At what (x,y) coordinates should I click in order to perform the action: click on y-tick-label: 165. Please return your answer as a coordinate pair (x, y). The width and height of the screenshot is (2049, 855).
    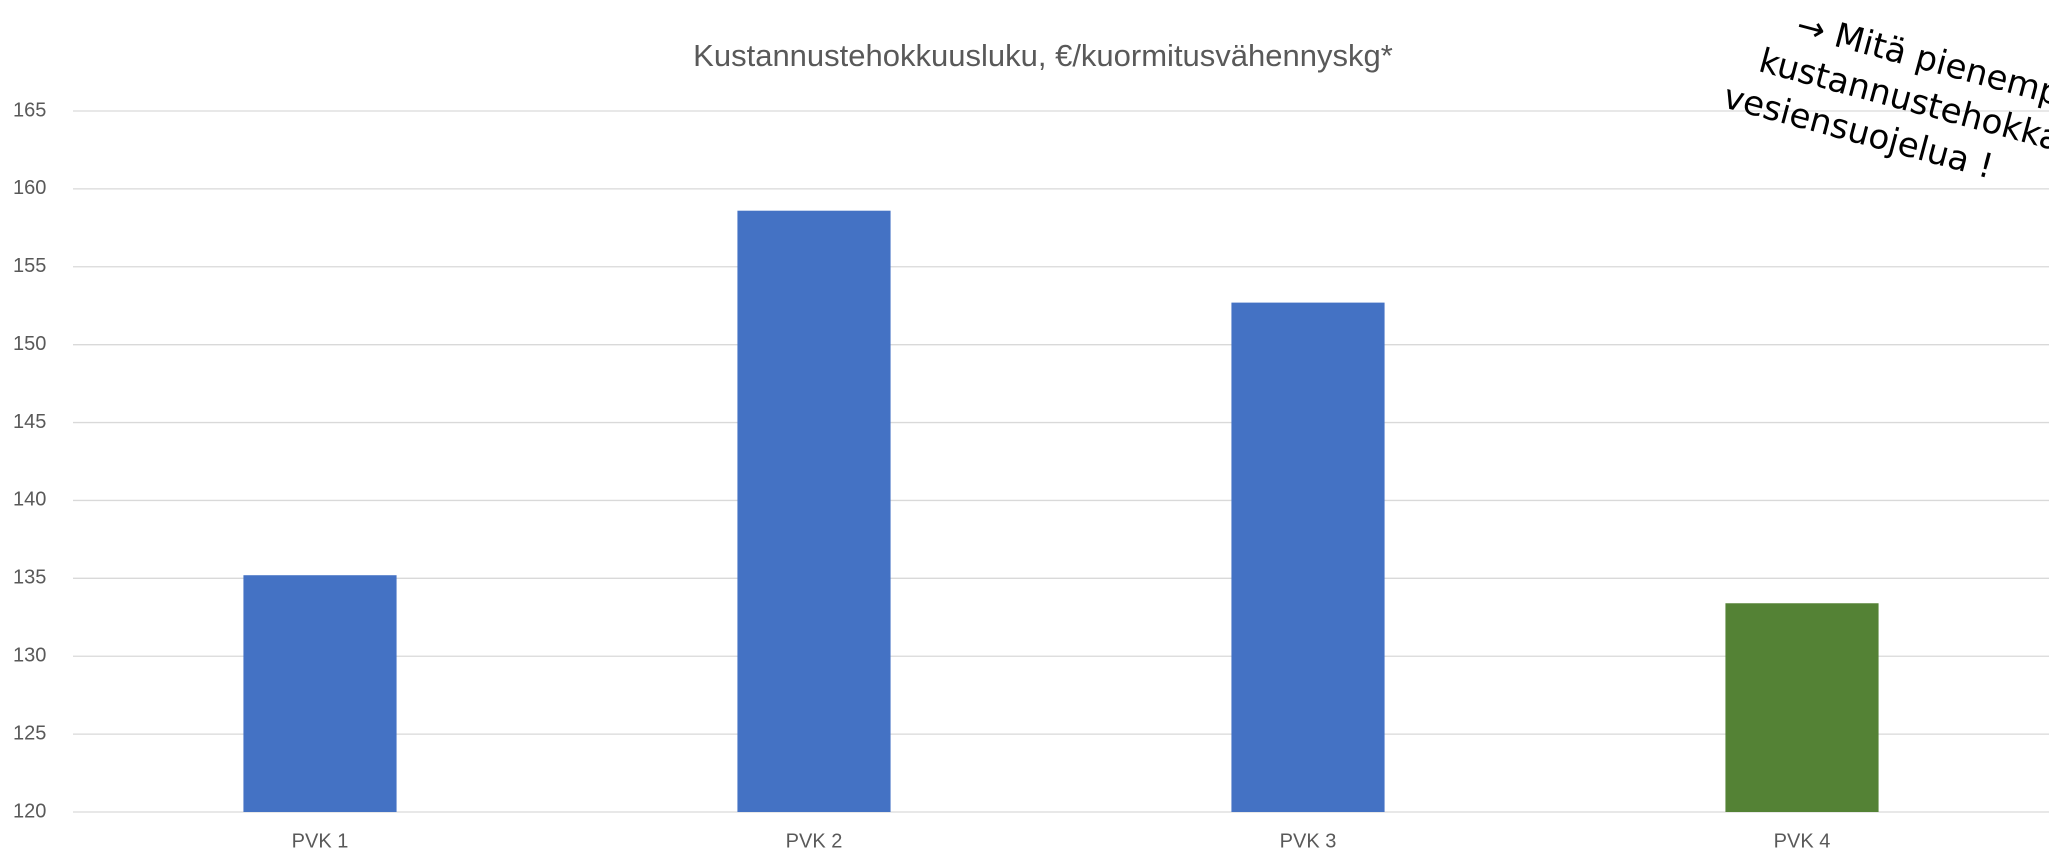
    Looking at the image, I should click on (29, 110).